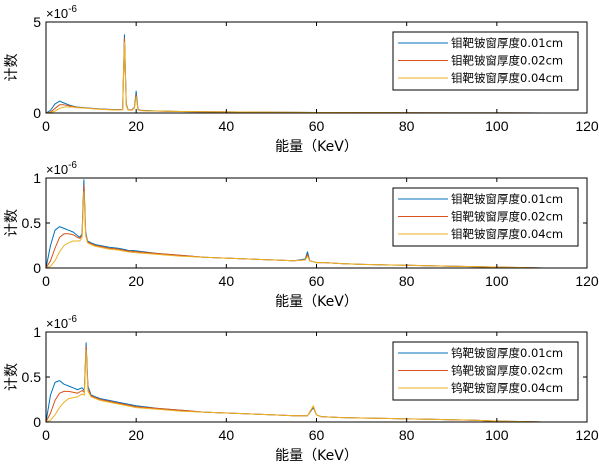 This screenshot has width=599, height=467. What do you see at coordinates (507, 371) in the screenshot?
I see `legend-entry-2: 钨靶铍窗厚度0.02cm` at bounding box center [507, 371].